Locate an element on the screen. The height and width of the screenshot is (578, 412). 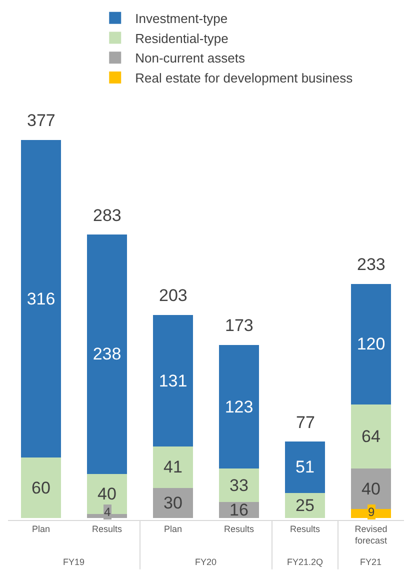
data-label: 131 is located at coordinates (173, 380).